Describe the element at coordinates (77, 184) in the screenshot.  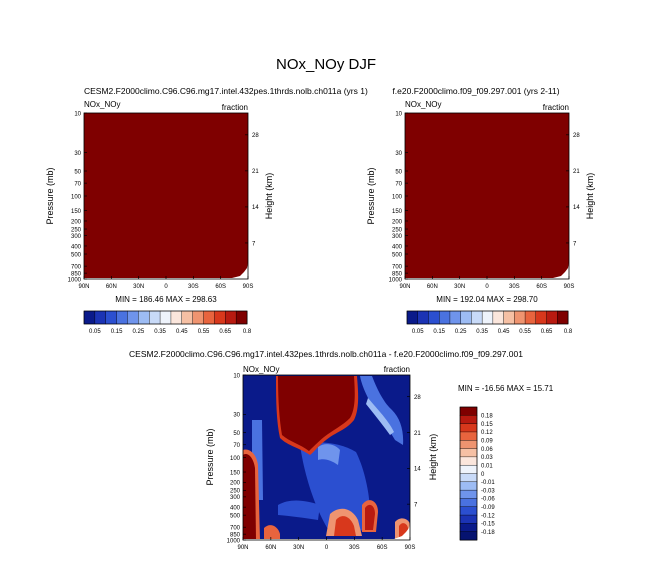
I see `y-tick-label: 70` at that location.